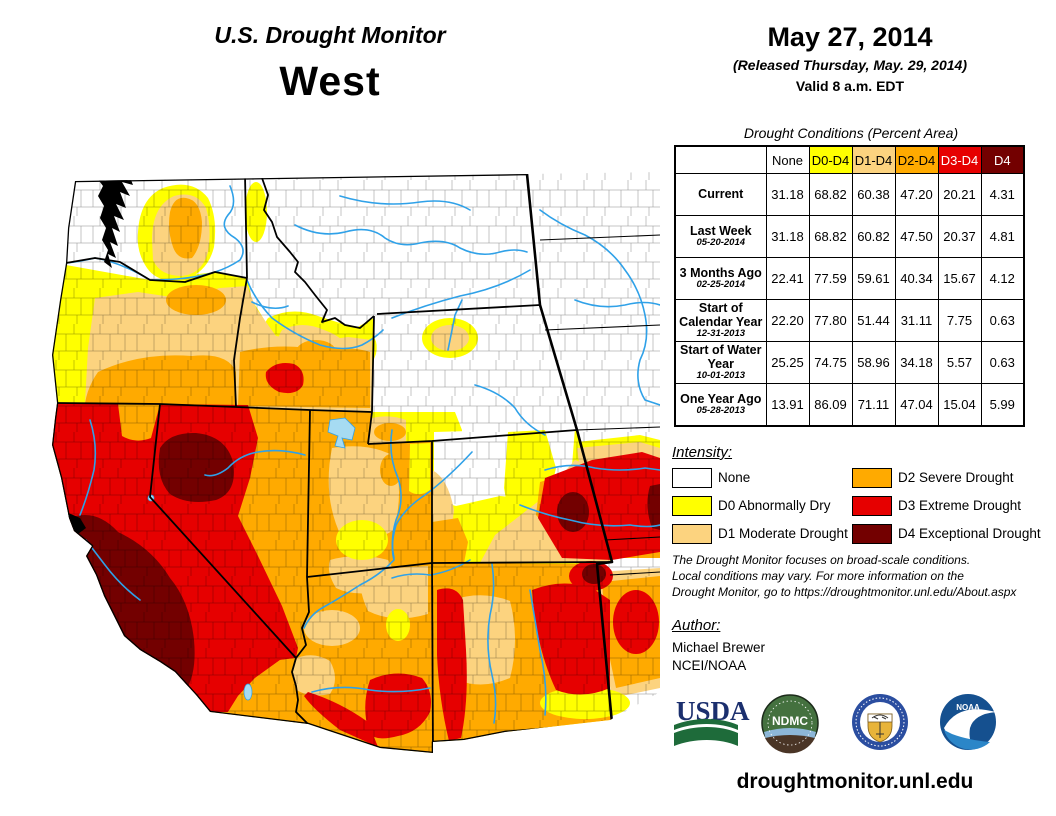  I want to click on author-title: Author:, so click(696, 625).